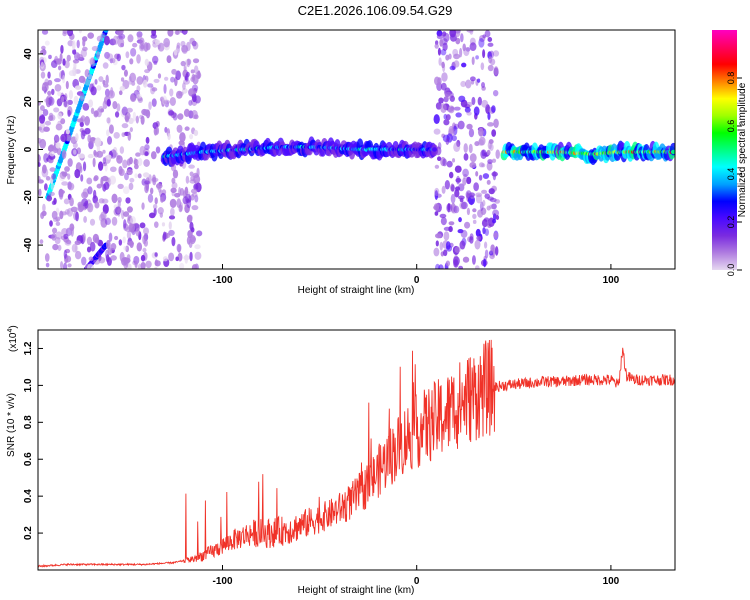  What do you see at coordinates (724, 150) in the screenshot?
I see `colorbar-bar` at bounding box center [724, 150].